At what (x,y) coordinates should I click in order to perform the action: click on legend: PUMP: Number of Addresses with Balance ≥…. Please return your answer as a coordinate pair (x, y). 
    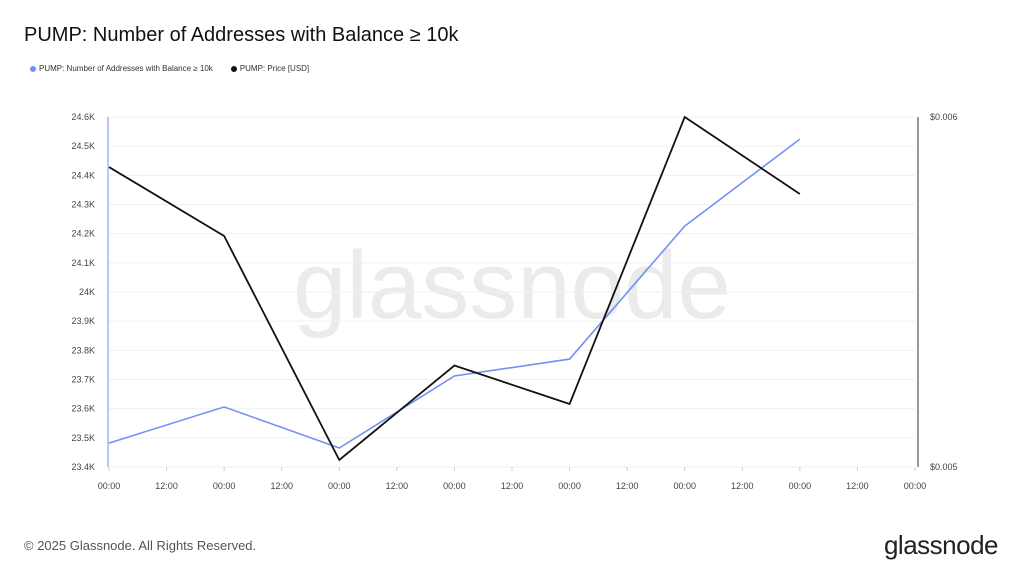
    Looking at the image, I should click on (169, 68).